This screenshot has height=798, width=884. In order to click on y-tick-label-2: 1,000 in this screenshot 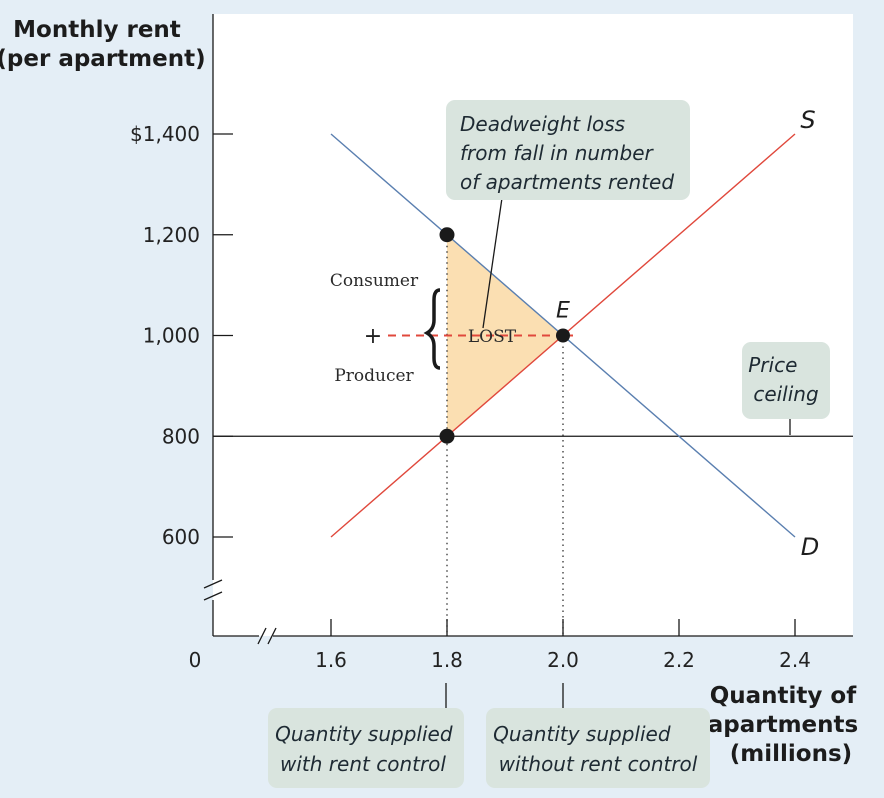, I will do `click(171, 336)`.